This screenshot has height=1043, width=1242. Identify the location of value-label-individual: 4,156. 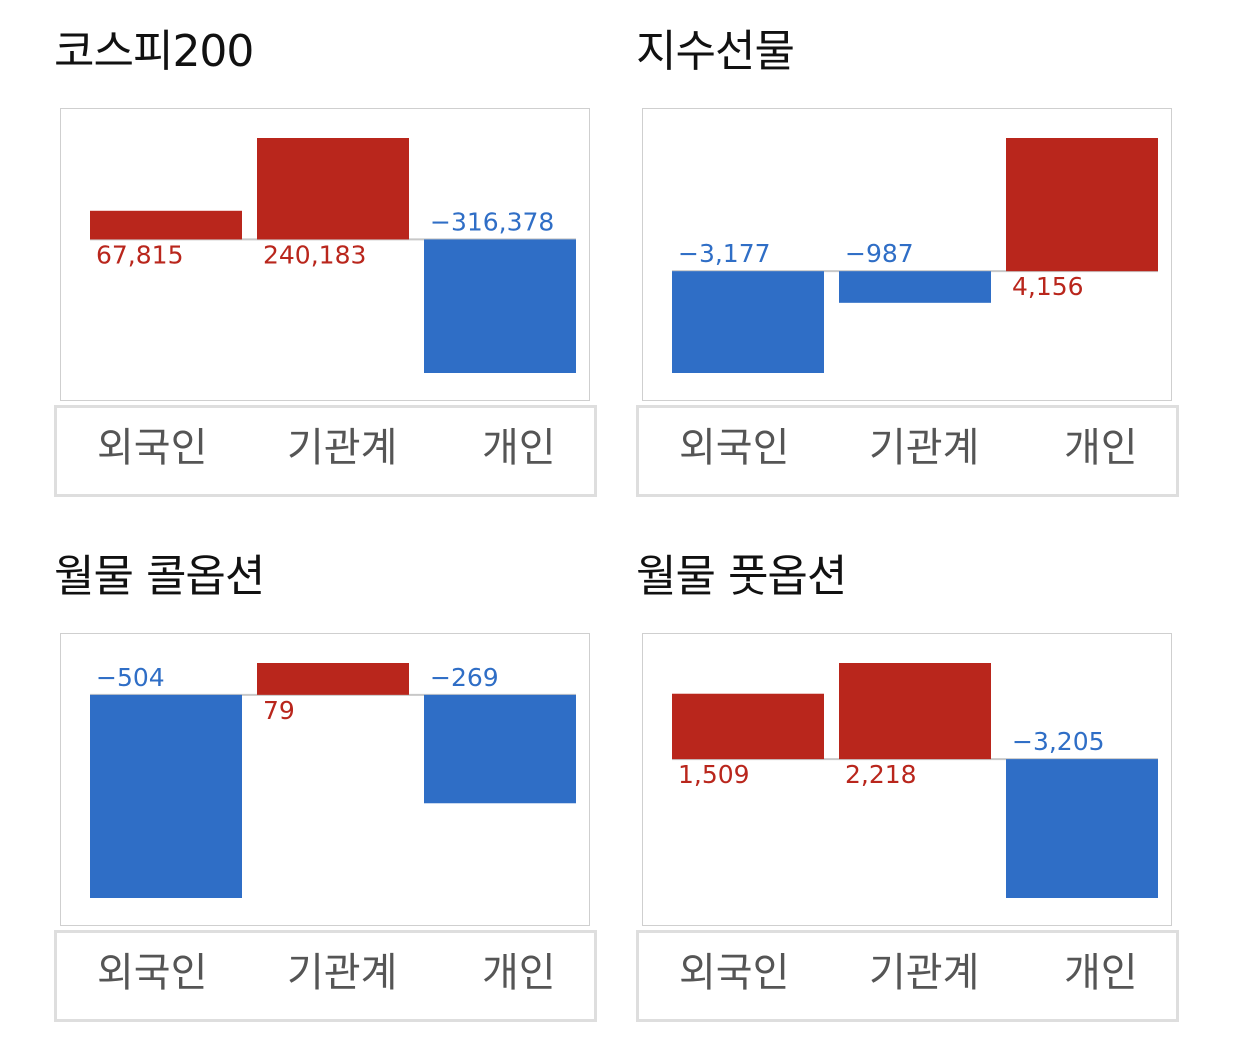
(1048, 286).